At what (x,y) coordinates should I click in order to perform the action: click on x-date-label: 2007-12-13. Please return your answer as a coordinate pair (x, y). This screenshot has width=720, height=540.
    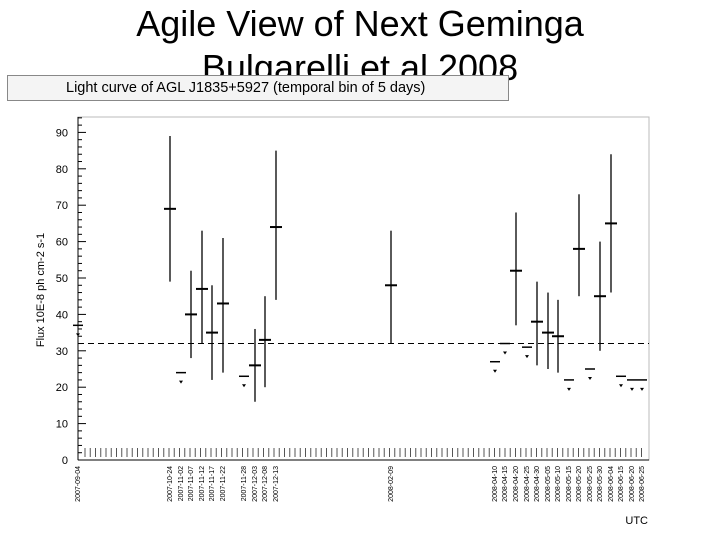
    Looking at the image, I should click on (276, 484).